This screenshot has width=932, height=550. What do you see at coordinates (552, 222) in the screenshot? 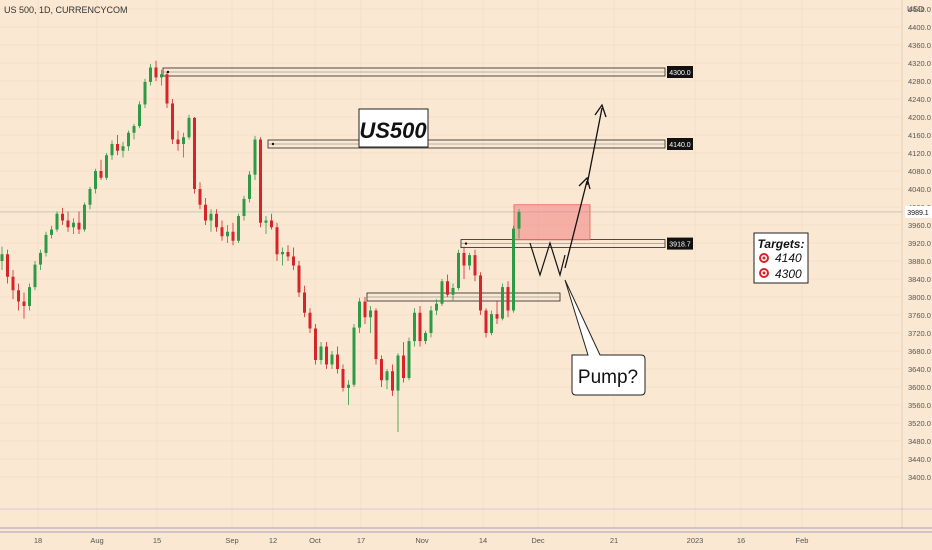
I see `highlight-zone` at bounding box center [552, 222].